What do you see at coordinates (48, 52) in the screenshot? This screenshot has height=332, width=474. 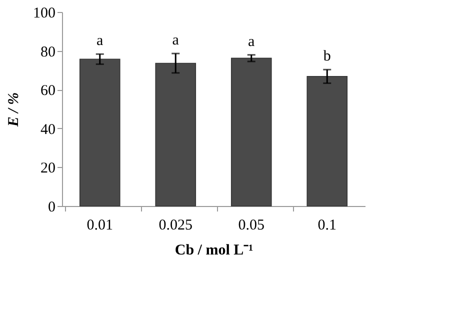 I see `y-tick-label: 80` at bounding box center [48, 52].